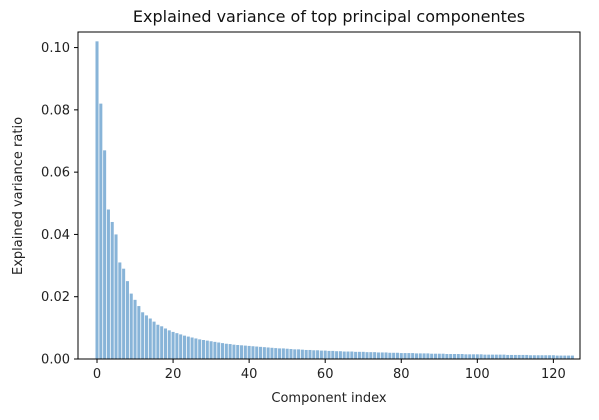 This screenshot has width=599, height=420. Describe the element at coordinates (97, 374) in the screenshot. I see `x-tick-label: 0` at that location.